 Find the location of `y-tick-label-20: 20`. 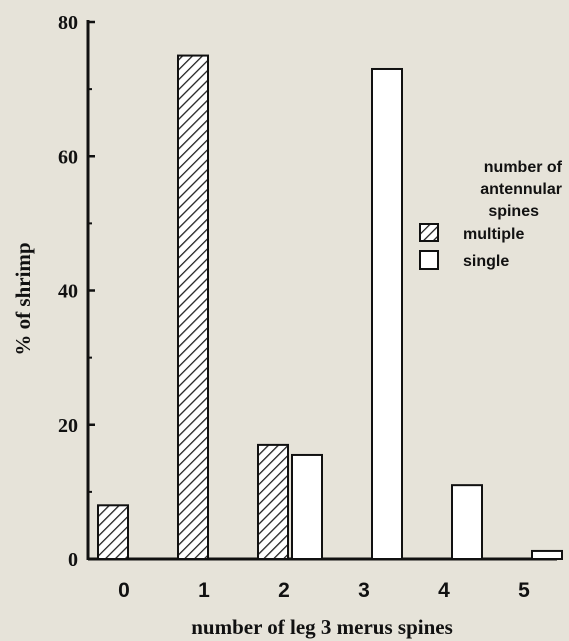

y-tick-label-20: 20 is located at coordinates (68, 426).